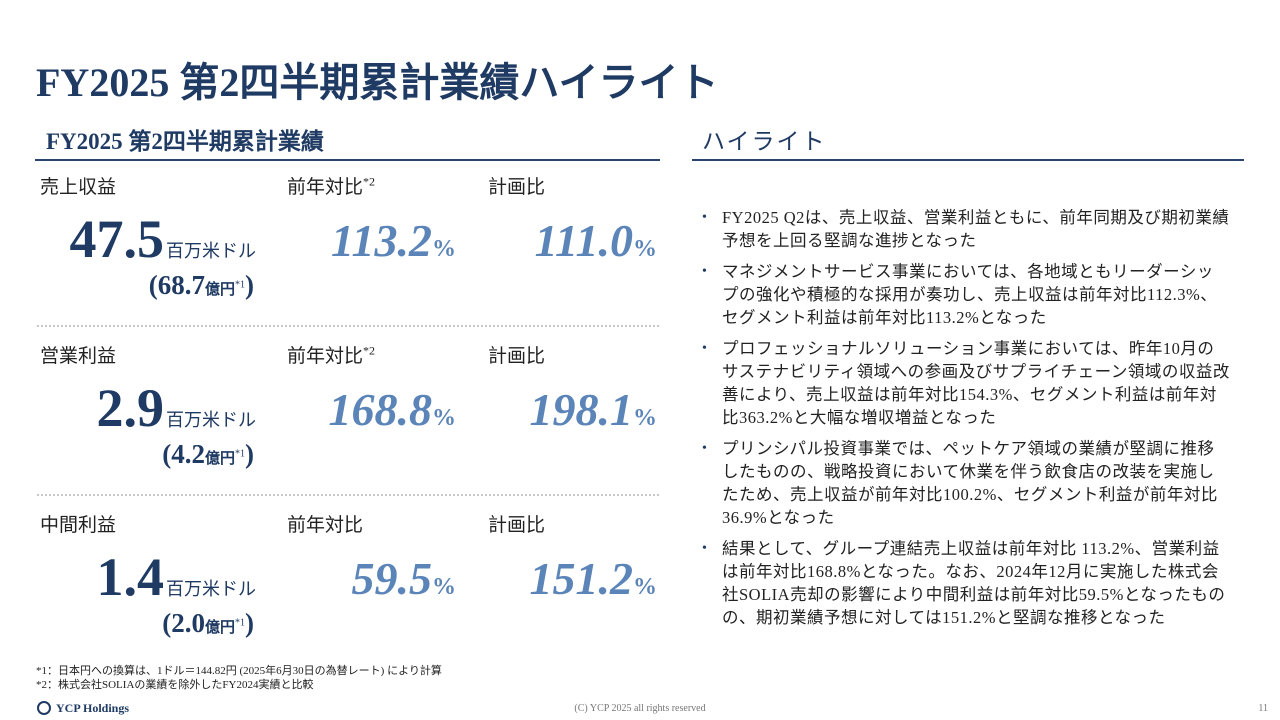 The image size is (1280, 720). What do you see at coordinates (130, 408) in the screenshot?
I see `value-number: 2.9` at bounding box center [130, 408].